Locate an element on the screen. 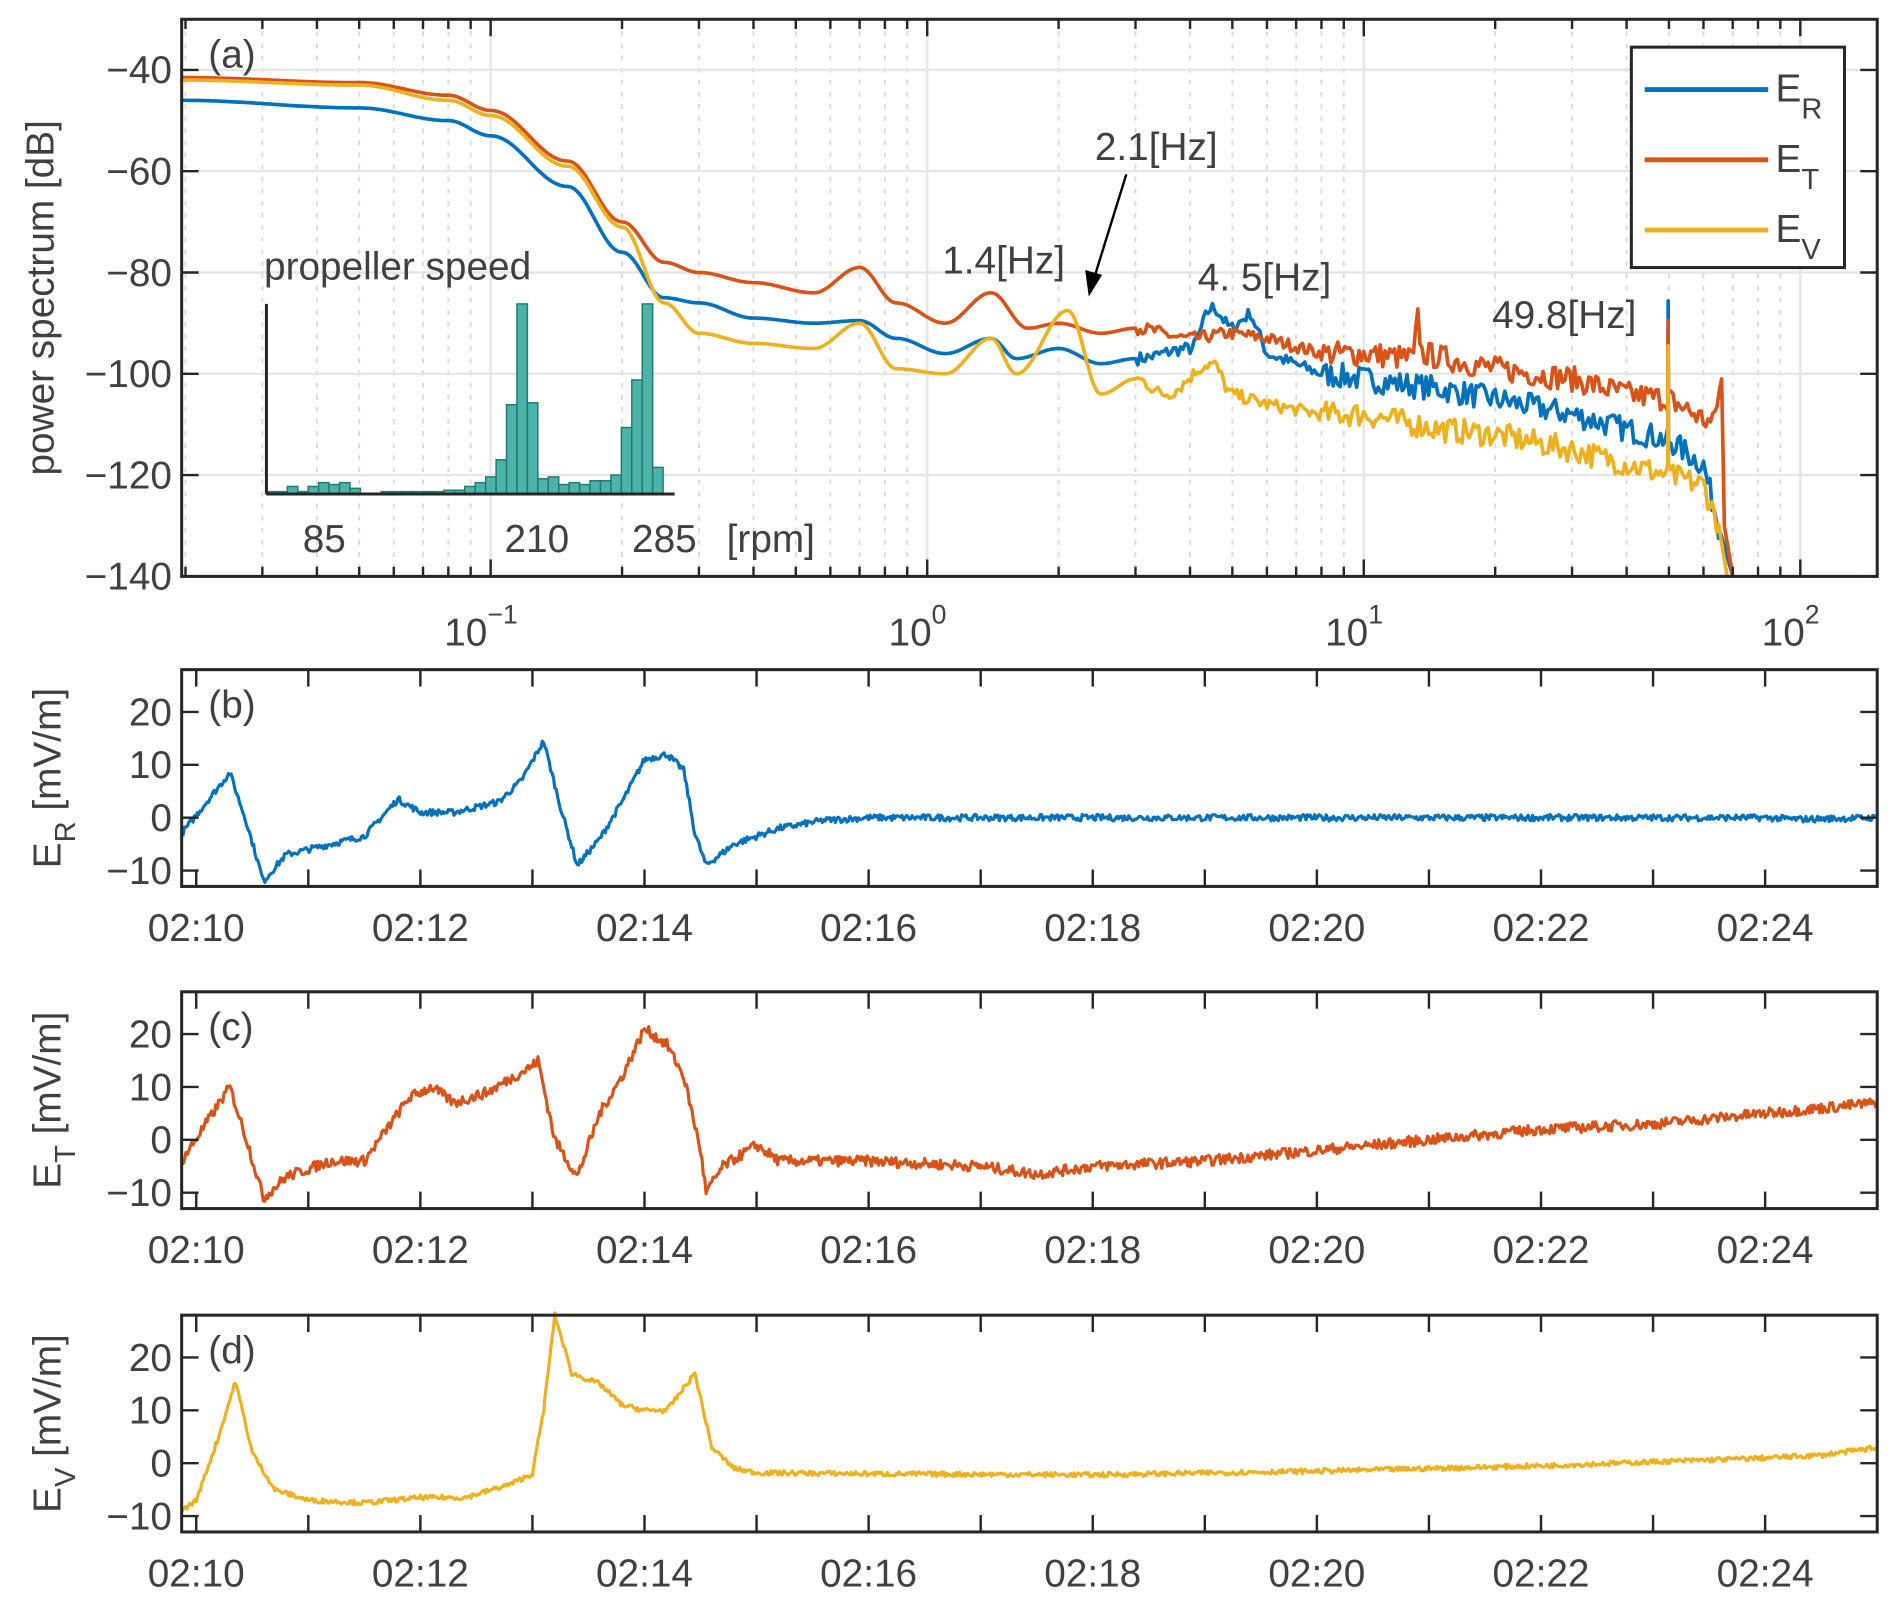 The height and width of the screenshot is (1613, 1899). panel-label: (d) is located at coordinates (231, 1351).